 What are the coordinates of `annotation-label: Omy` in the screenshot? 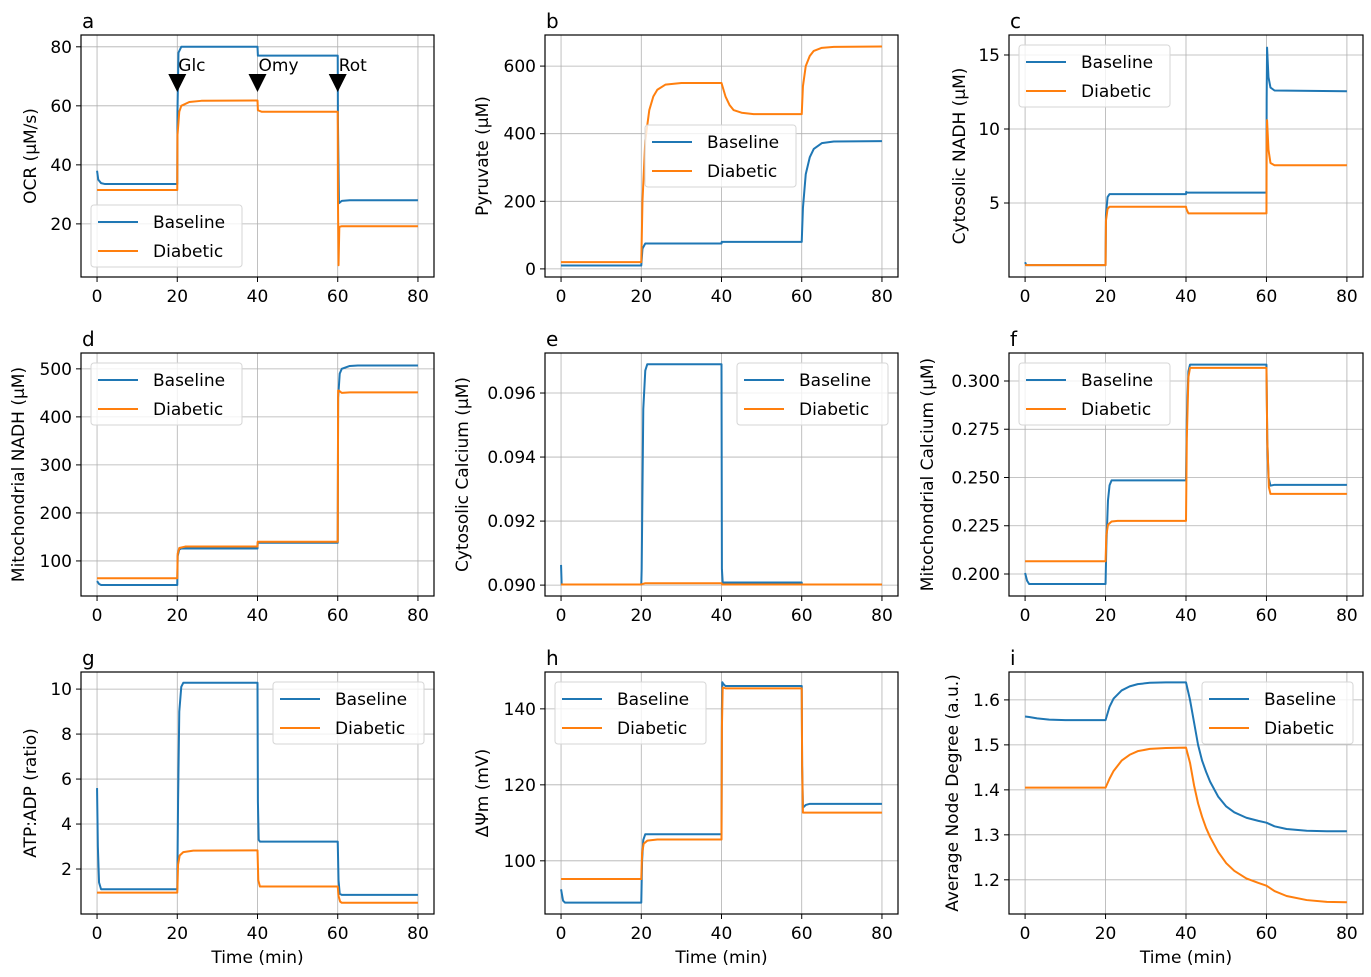 It's located at (279, 66).